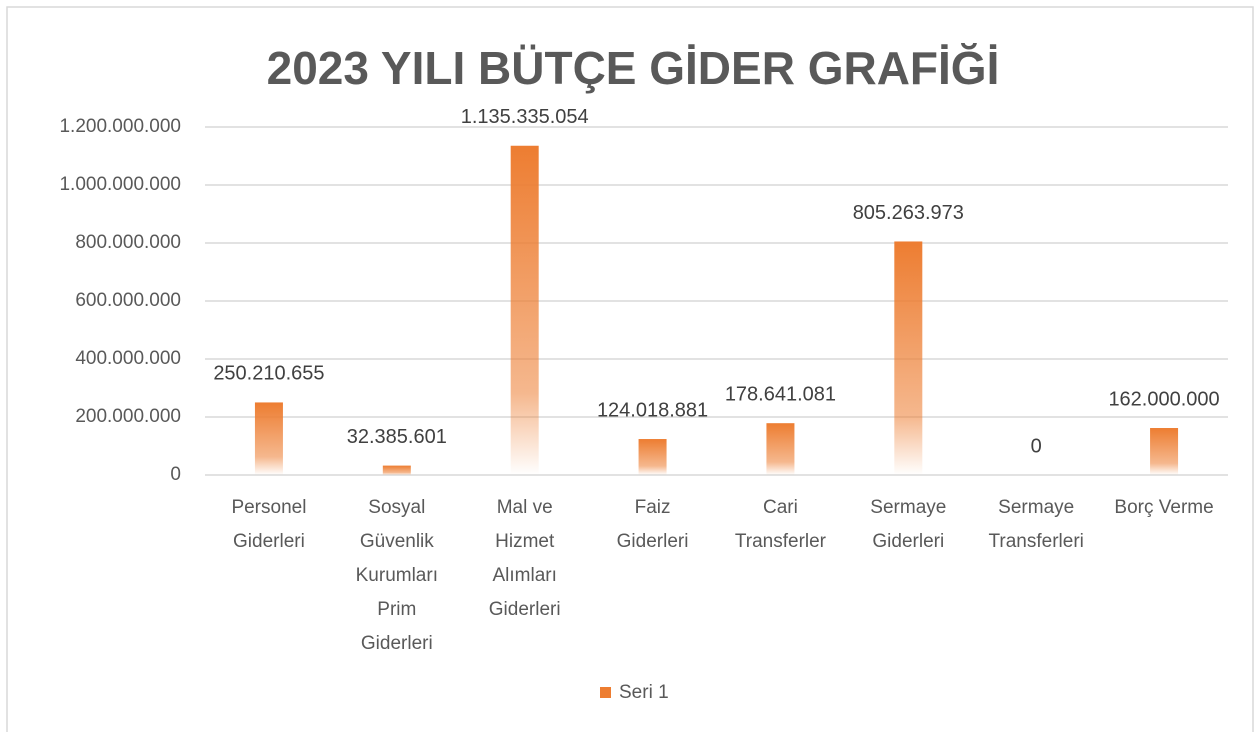 The image size is (1260, 732). Describe the element at coordinates (653, 524) in the screenshot. I see `x-tick-label: Faiz Giderleri` at that location.